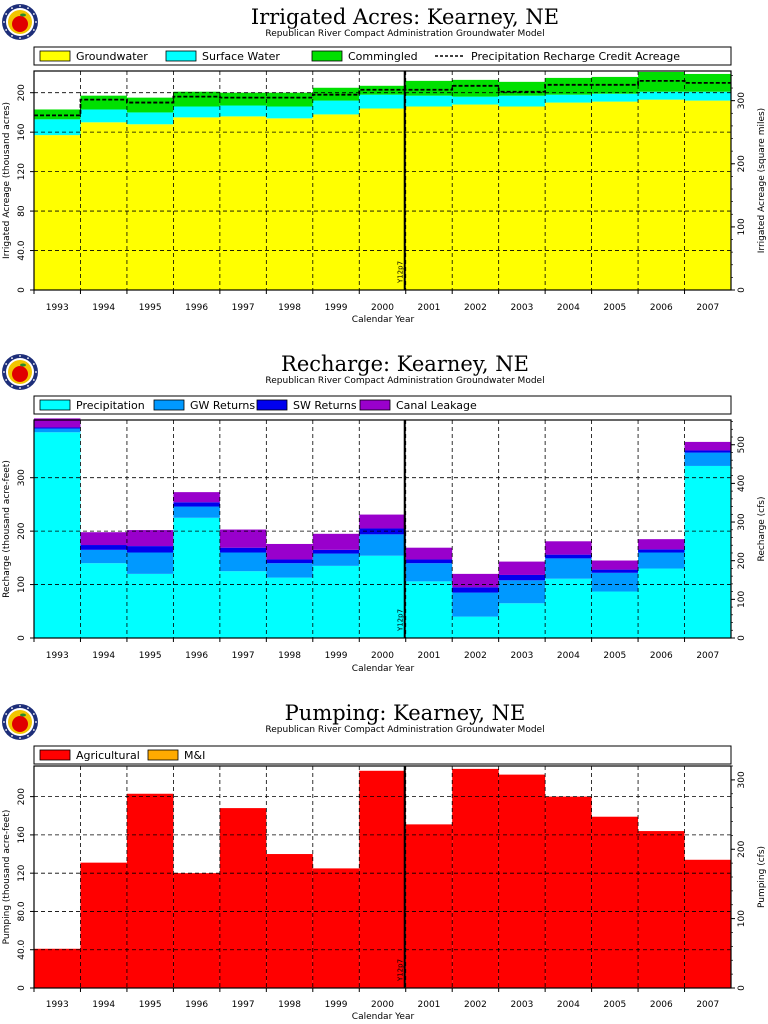 This screenshot has width=768, height=1024. What do you see at coordinates (382, 1005) in the screenshot?
I see `x-tick-label: 2000` at bounding box center [382, 1005].